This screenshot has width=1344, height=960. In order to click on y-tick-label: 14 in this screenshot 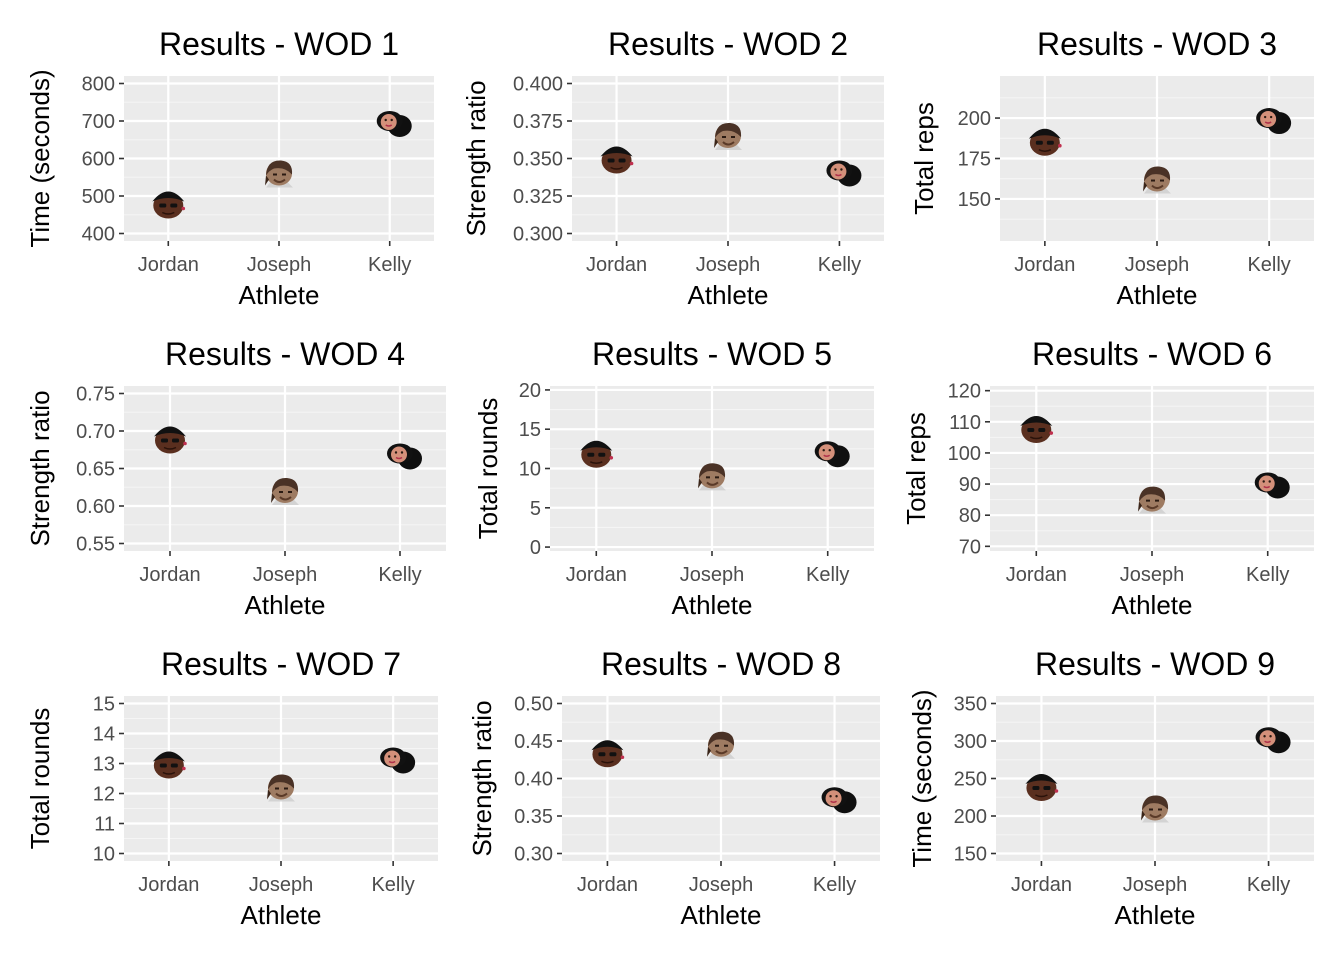, I will do `click(104, 735)`.